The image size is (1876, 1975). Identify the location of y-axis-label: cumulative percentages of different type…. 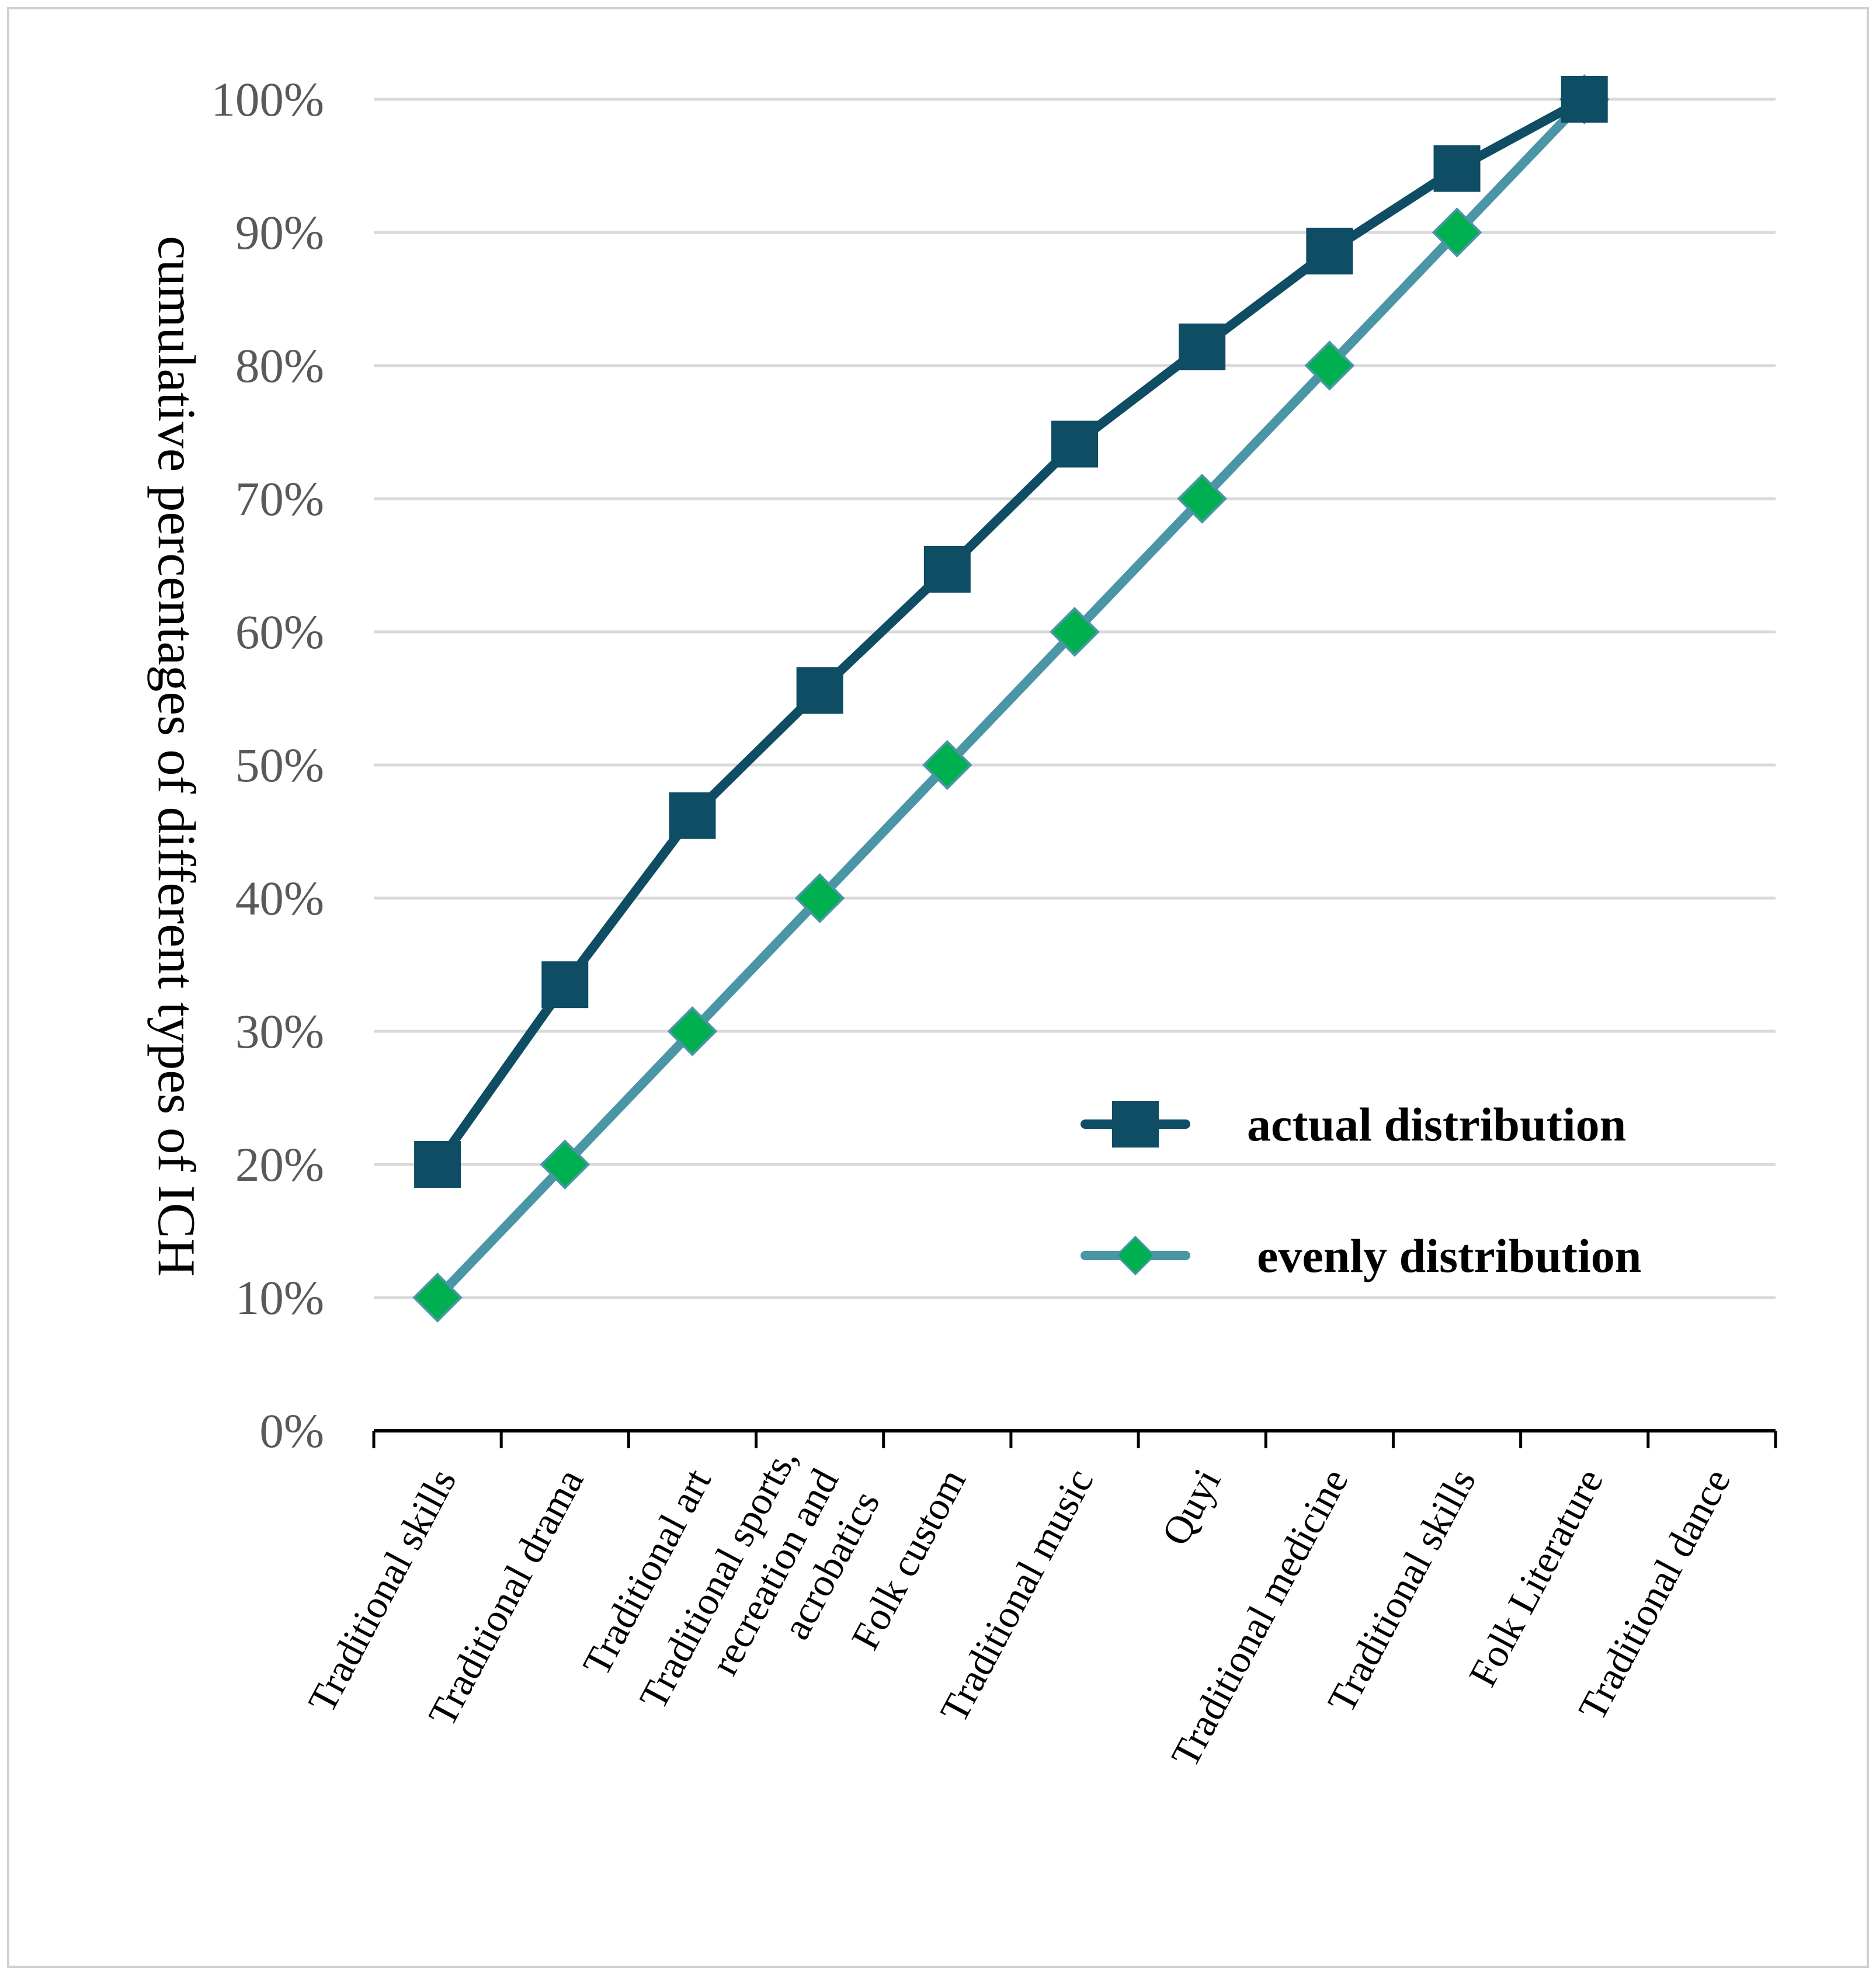
(176, 756).